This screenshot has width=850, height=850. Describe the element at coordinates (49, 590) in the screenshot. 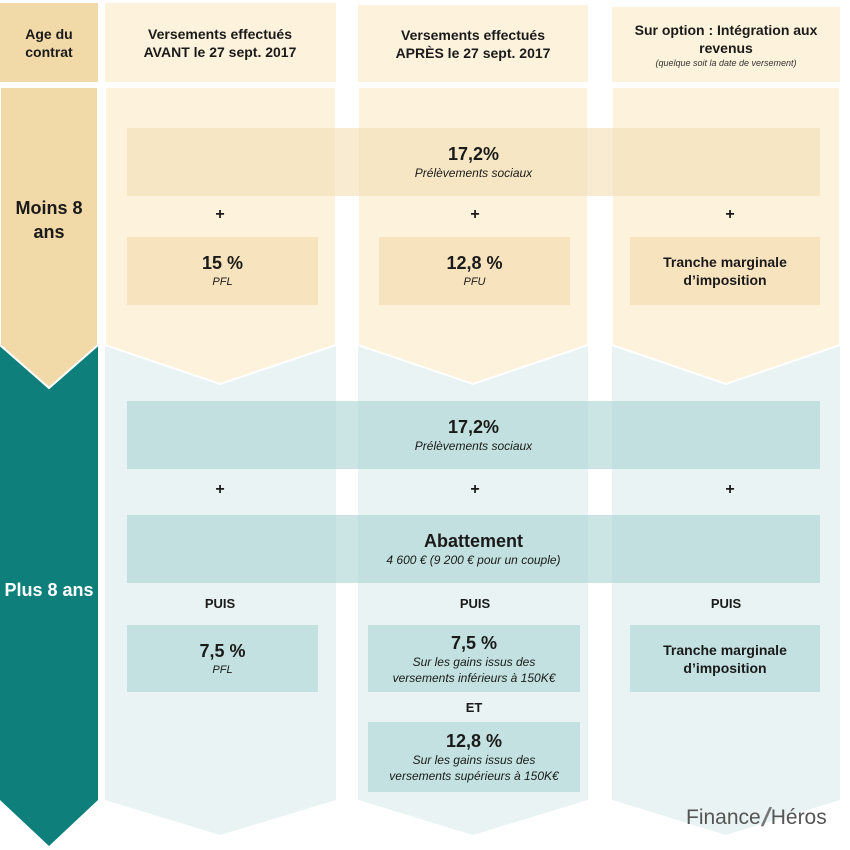

I see `row-label-plus: Plus 8 ans` at that location.